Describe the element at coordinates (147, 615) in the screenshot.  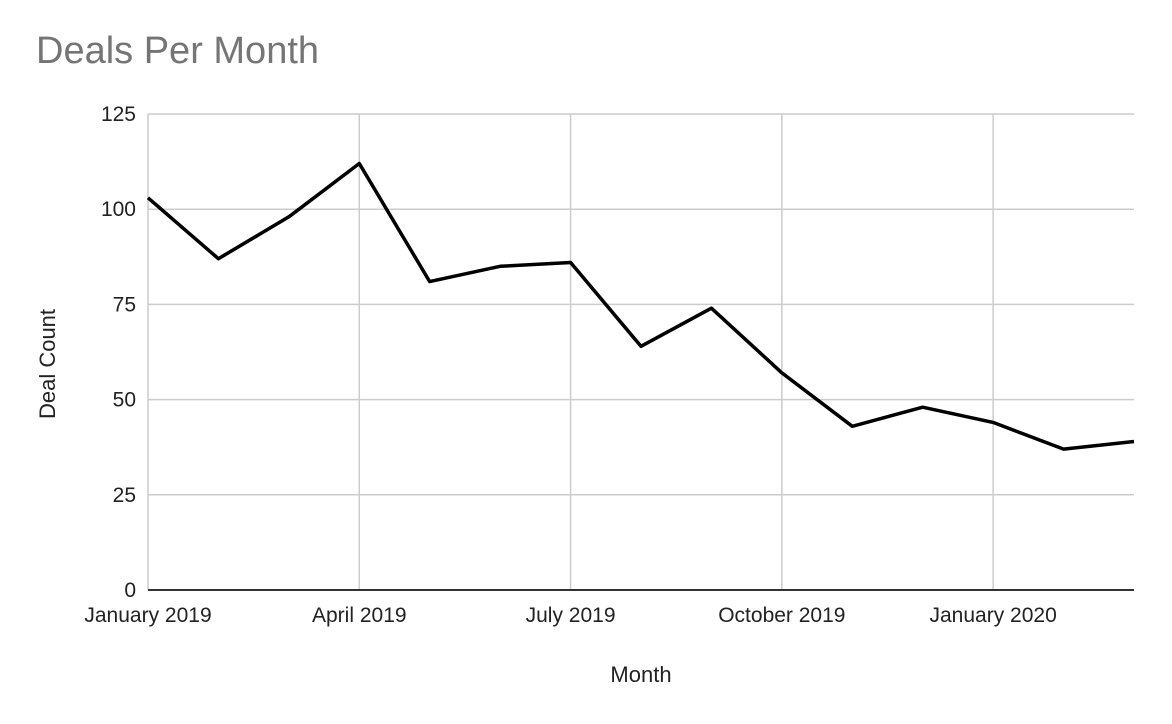
I see `x-tick-label: January 2019` at that location.